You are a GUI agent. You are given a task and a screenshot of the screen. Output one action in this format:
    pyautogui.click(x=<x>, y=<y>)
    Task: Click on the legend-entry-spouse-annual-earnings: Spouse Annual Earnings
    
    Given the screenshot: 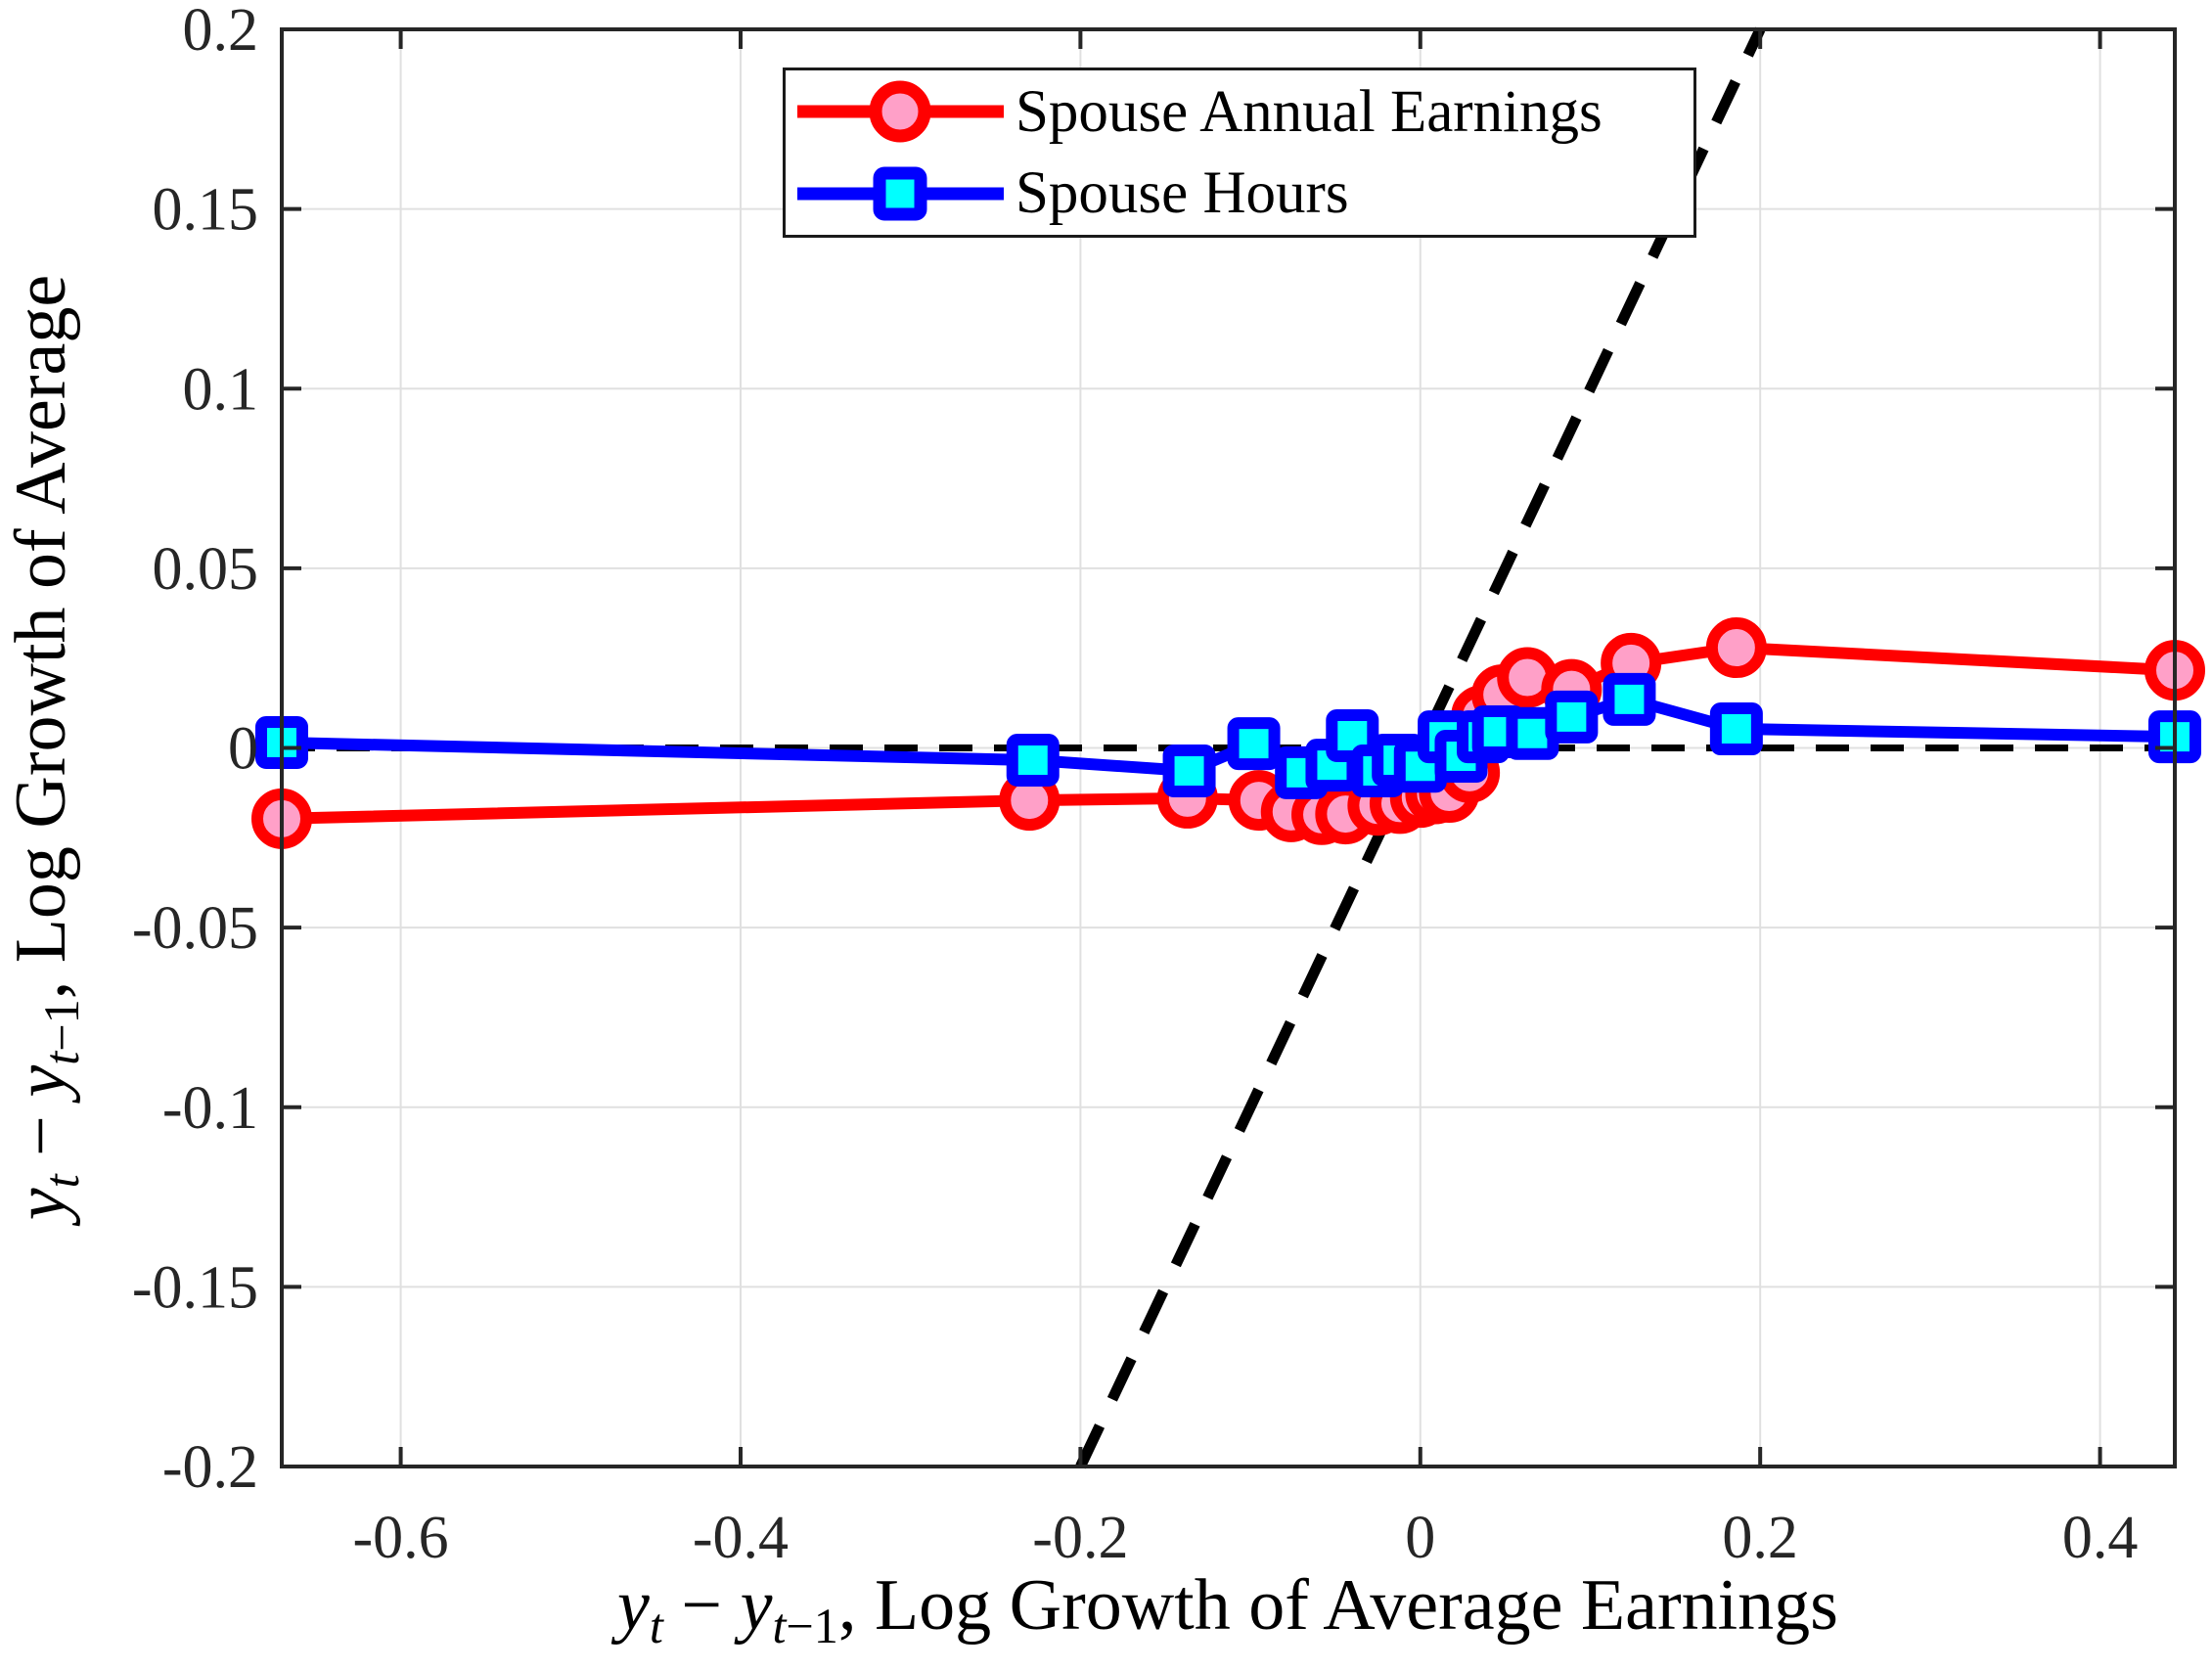 What is the action you would take?
    pyautogui.click(x=1239, y=111)
    